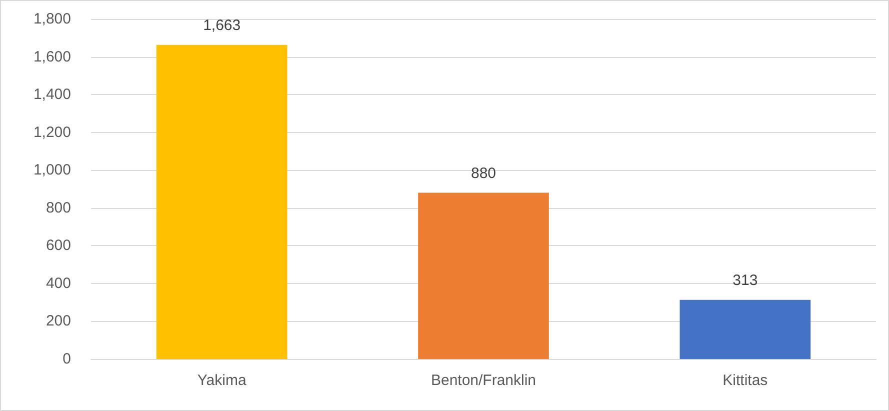  Describe the element at coordinates (58, 207) in the screenshot. I see `y-tick-label: 800` at that location.